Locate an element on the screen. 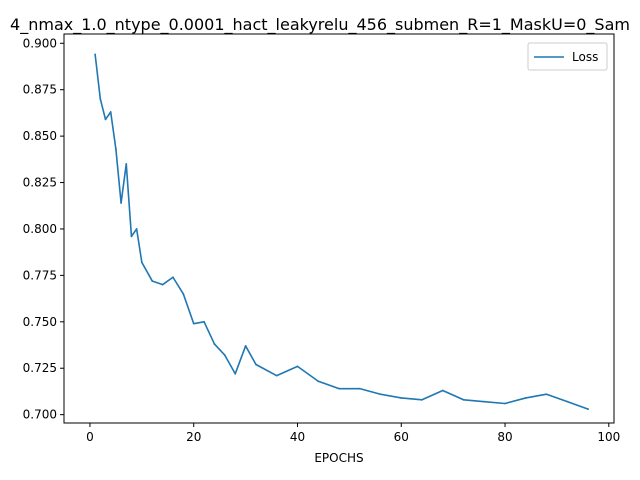  y-tick-label: 0.875 is located at coordinates (40, 90).